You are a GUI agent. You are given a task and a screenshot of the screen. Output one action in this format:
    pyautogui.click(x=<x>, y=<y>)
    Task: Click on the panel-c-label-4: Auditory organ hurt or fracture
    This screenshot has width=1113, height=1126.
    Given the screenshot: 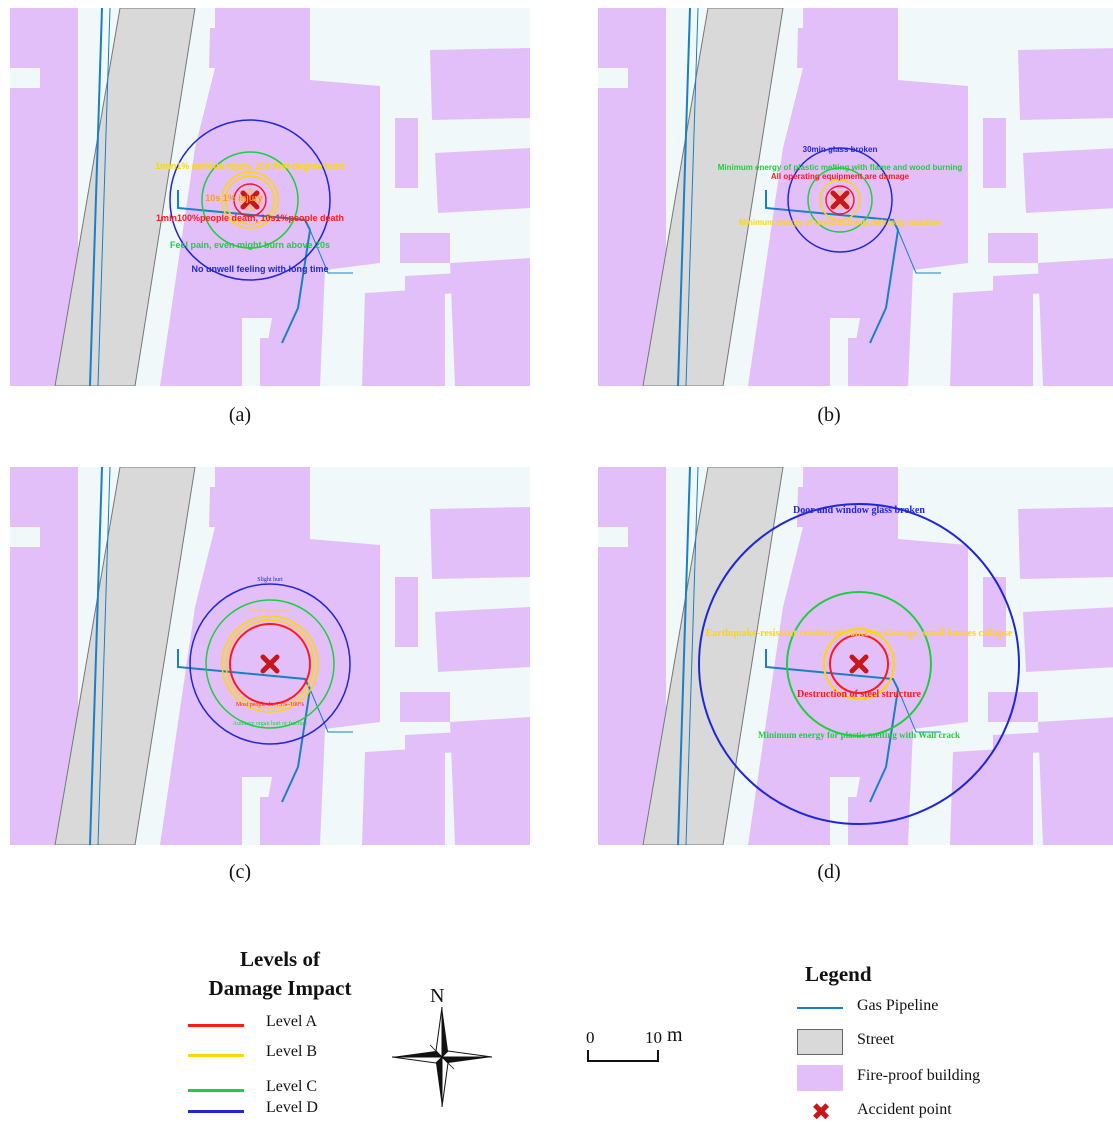 What is the action you would take?
    pyautogui.click(x=270, y=723)
    